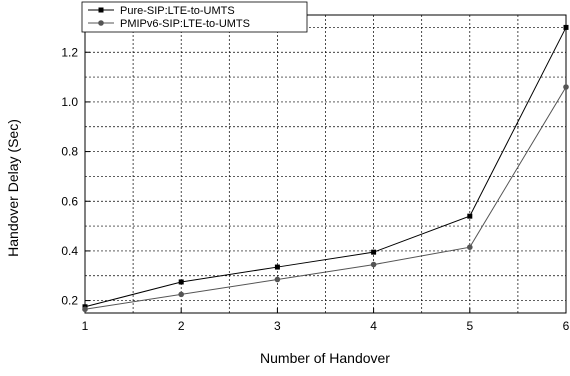  I want to click on y-tick-label: 1.0, so click(69, 102).